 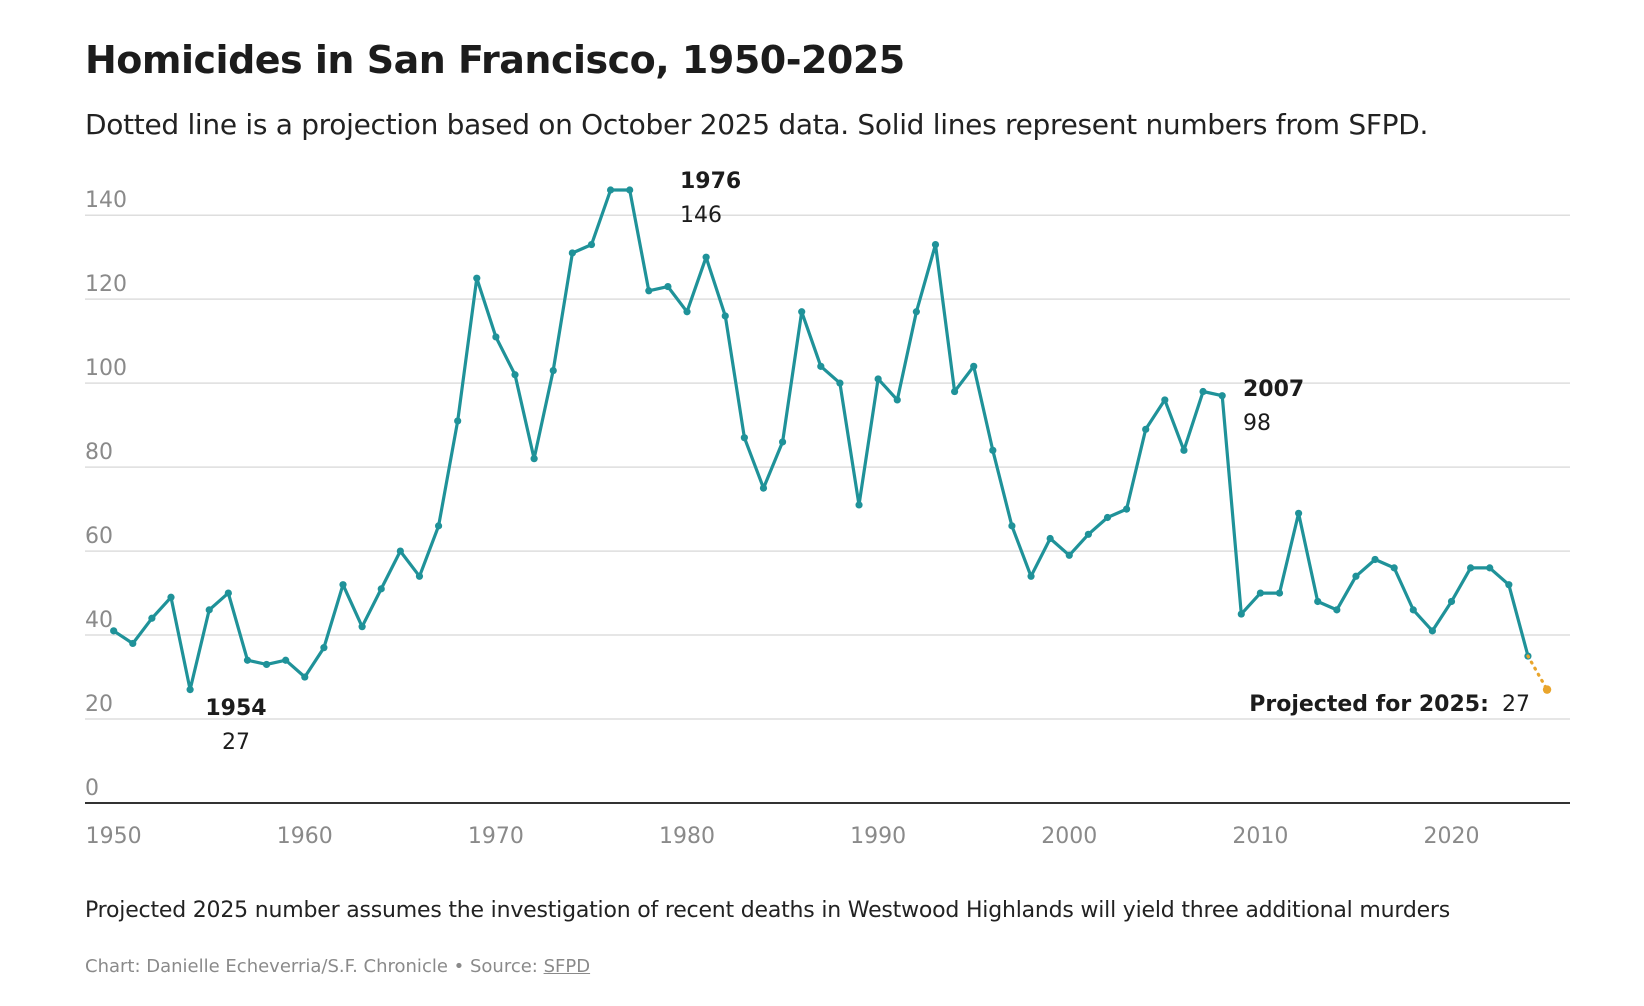 I want to click on data-point-1996, so click(x=993, y=450).